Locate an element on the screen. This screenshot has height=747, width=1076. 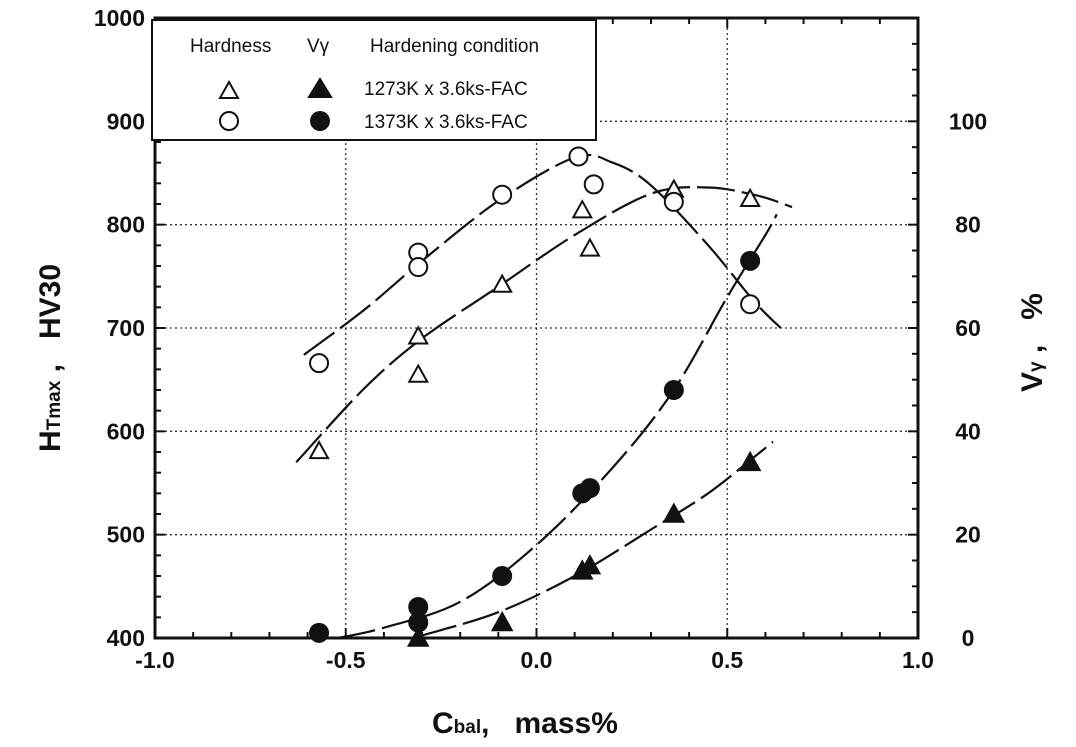
x-axis-title: Cbal, mass% is located at coordinates (525, 723).